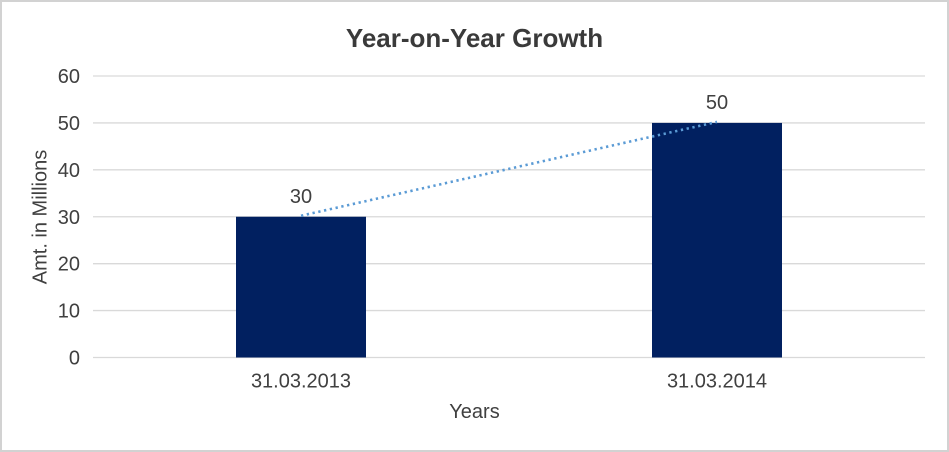  What do you see at coordinates (69, 171) in the screenshot?
I see `y-tick-label: 40` at bounding box center [69, 171].